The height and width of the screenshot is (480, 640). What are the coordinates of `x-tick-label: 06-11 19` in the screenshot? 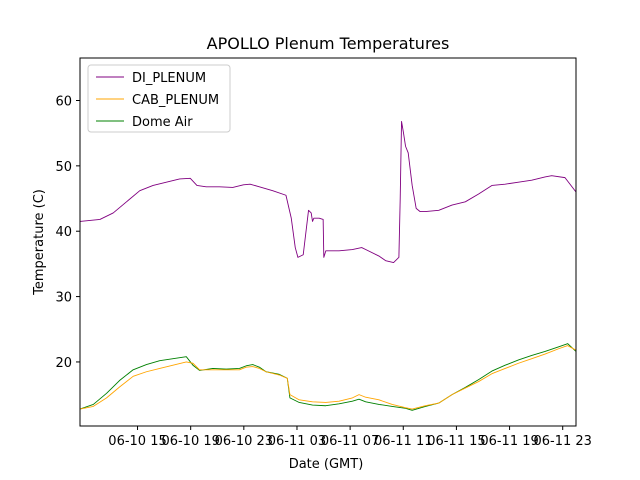 It's located at (509, 441).